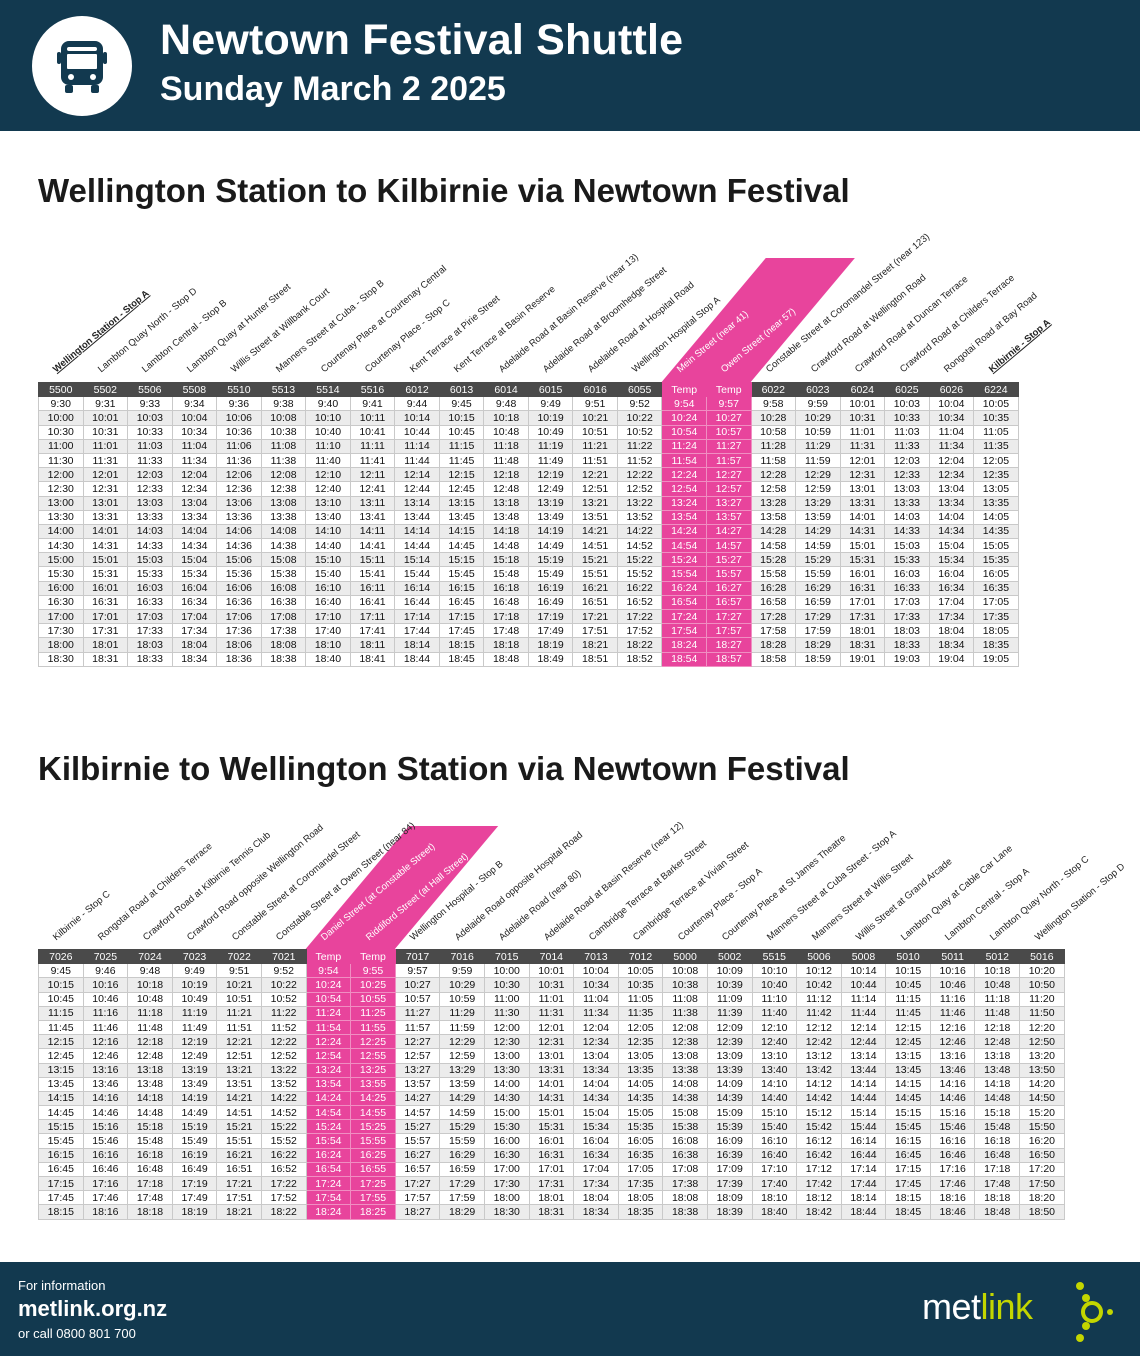 The width and height of the screenshot is (1140, 1356). Describe the element at coordinates (61, 1183) in the screenshot. I see `departure-time: 17:15` at that location.